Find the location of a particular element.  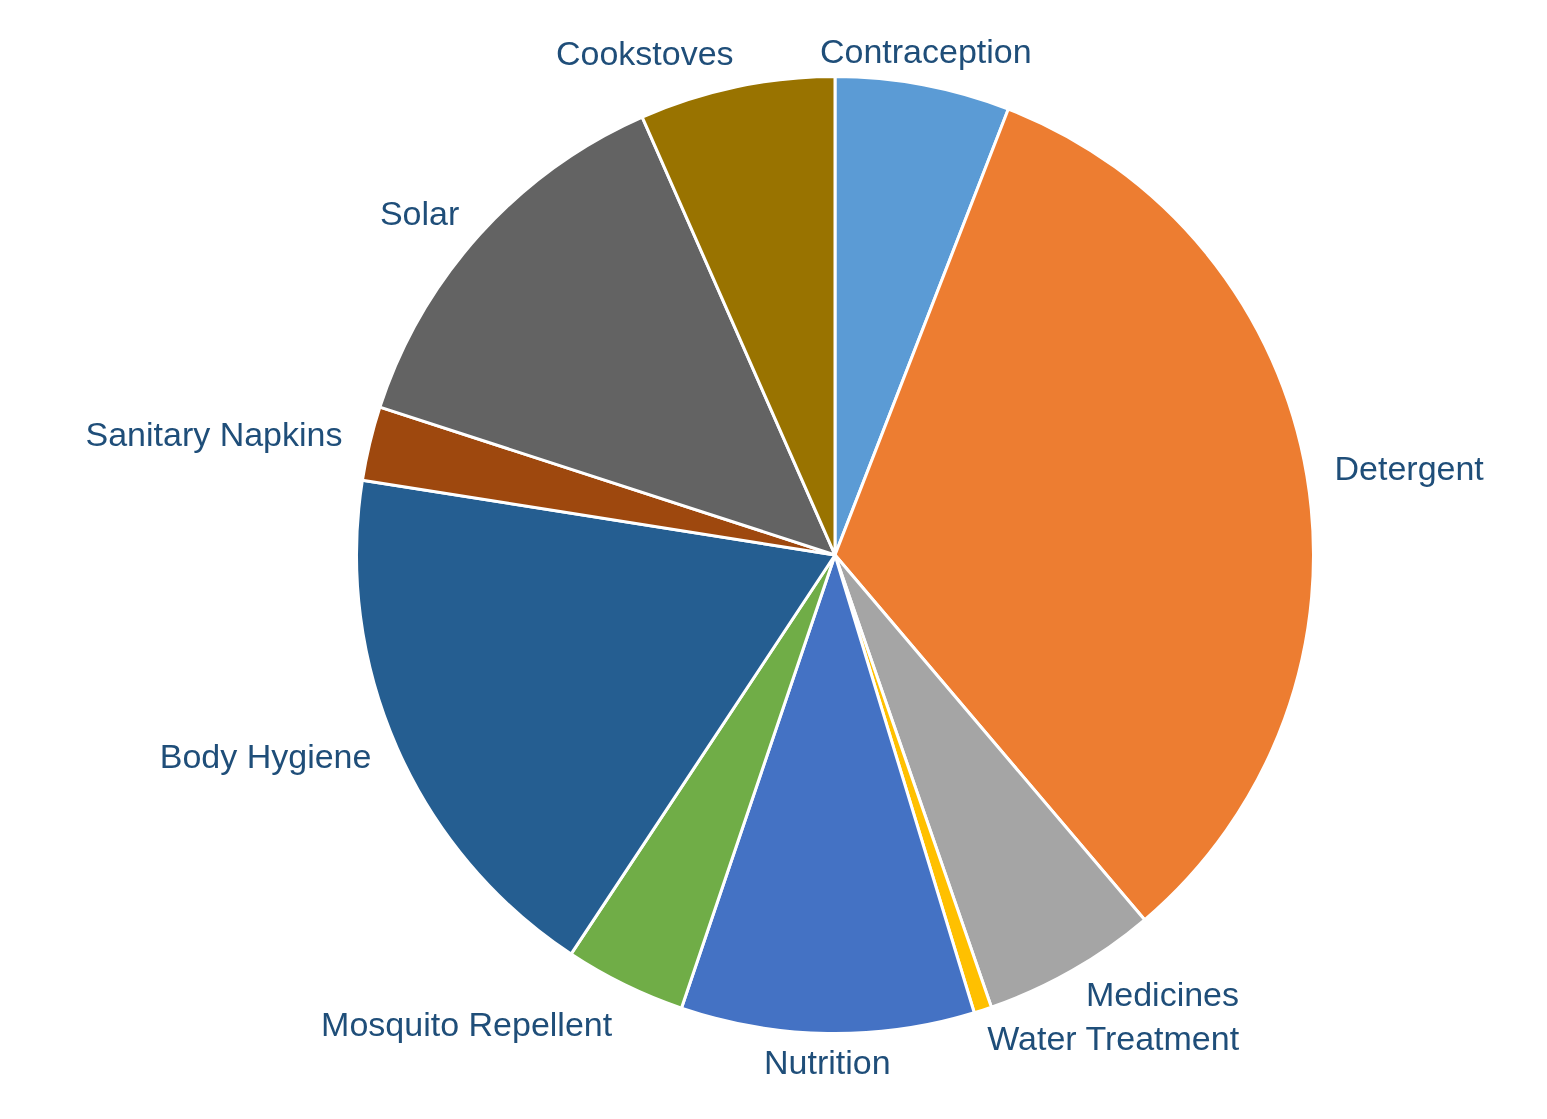

slice-label: Water Treatment is located at coordinates (1113, 1037).